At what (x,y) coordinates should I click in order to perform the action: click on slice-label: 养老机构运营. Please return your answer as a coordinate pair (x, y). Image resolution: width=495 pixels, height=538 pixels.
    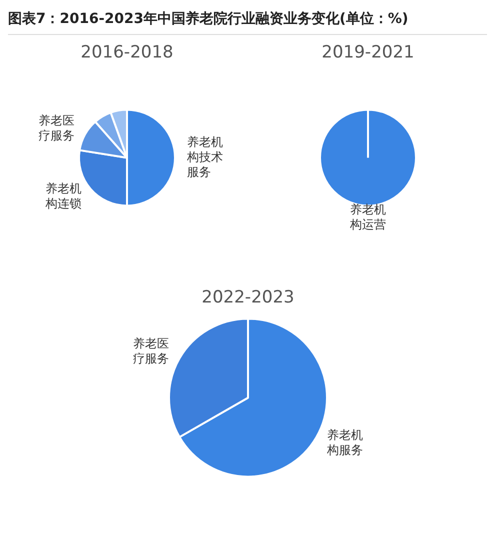
    Looking at the image, I should click on (367, 217).